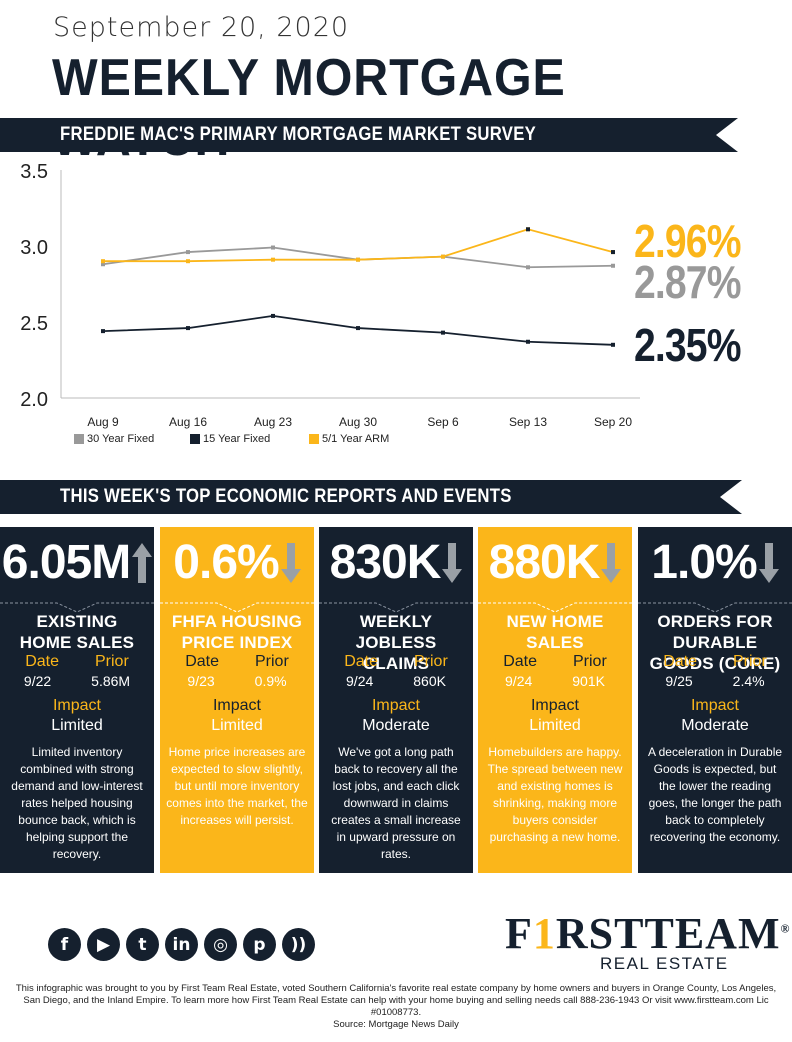 The height and width of the screenshot is (1042, 792). I want to click on instagram-icon: ◎, so click(220, 944).